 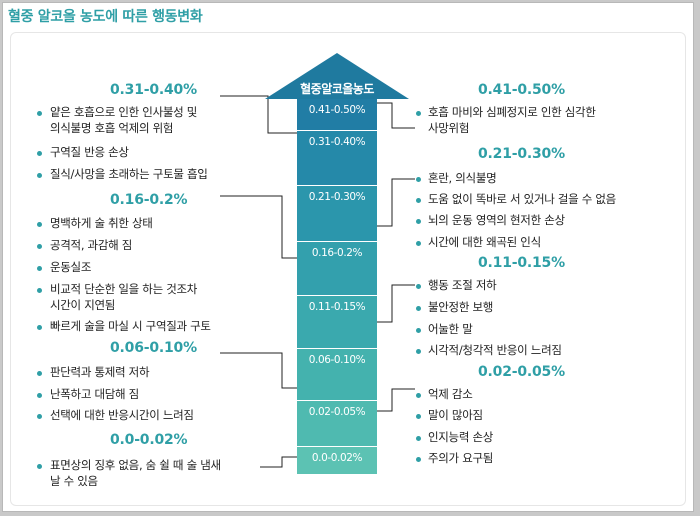 What do you see at coordinates (495, 350) in the screenshot?
I see `list-item: 시각적/청각적 반응이 느려짐` at bounding box center [495, 350].